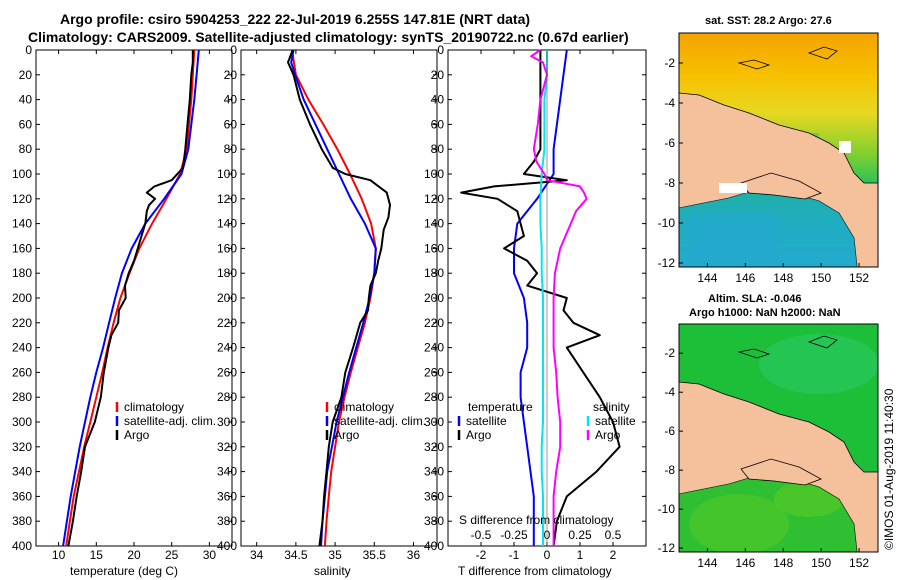 This screenshot has height=580, width=900. What do you see at coordinates (613, 555) in the screenshot?
I see `x-tick-label: 2` at bounding box center [613, 555].